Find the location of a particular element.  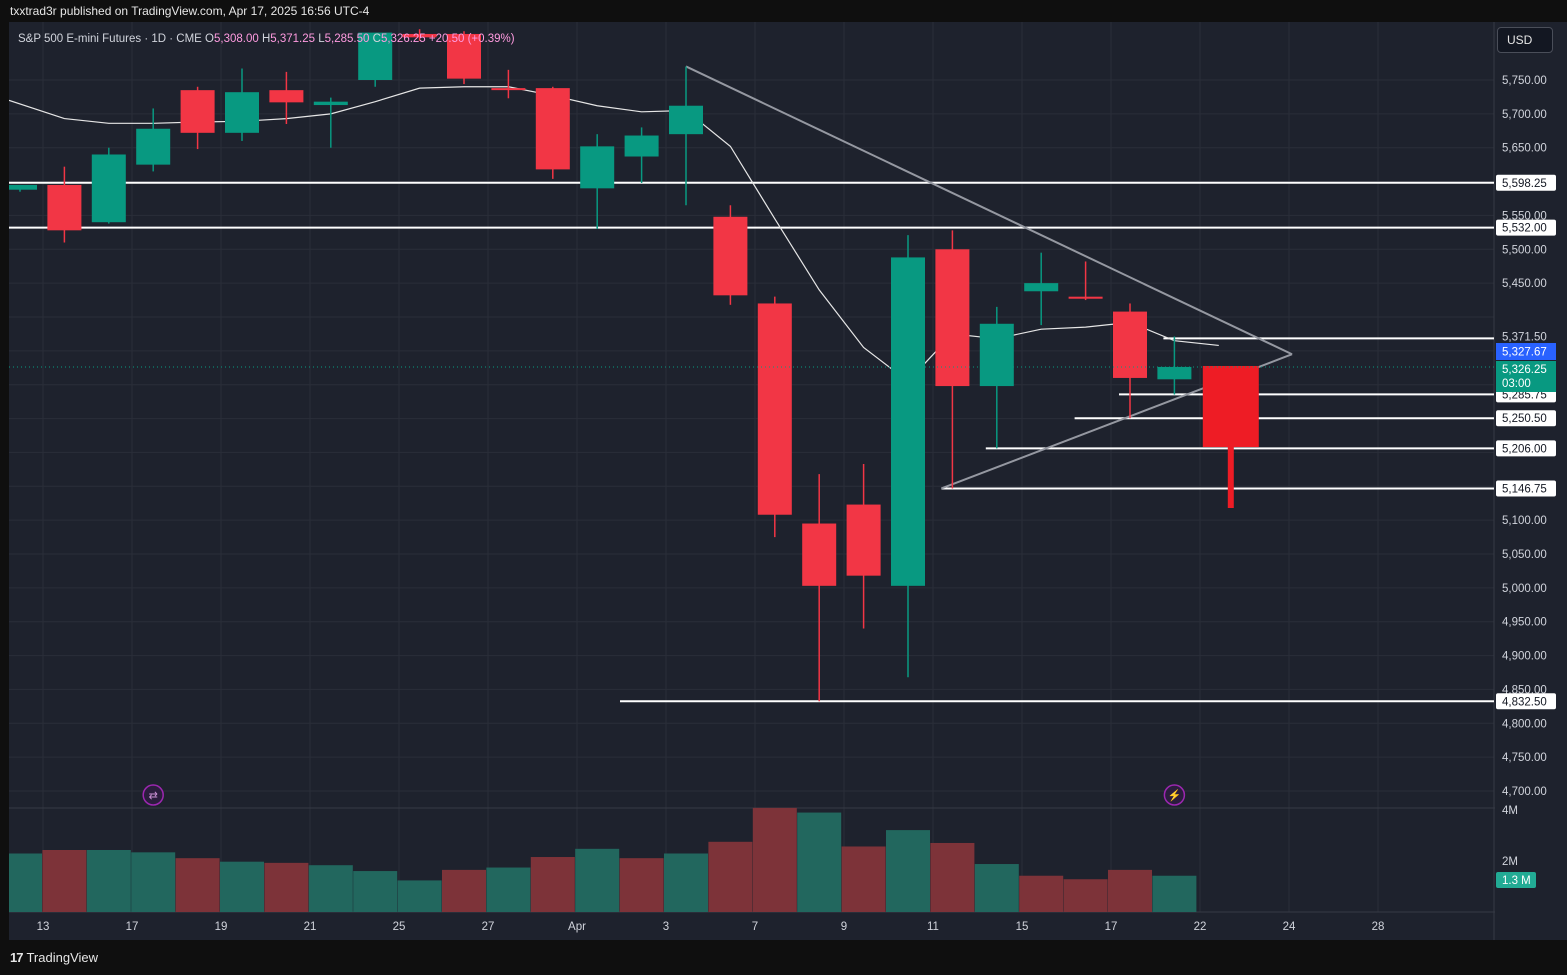

volume-current-bg is located at coordinates (1516, 880).